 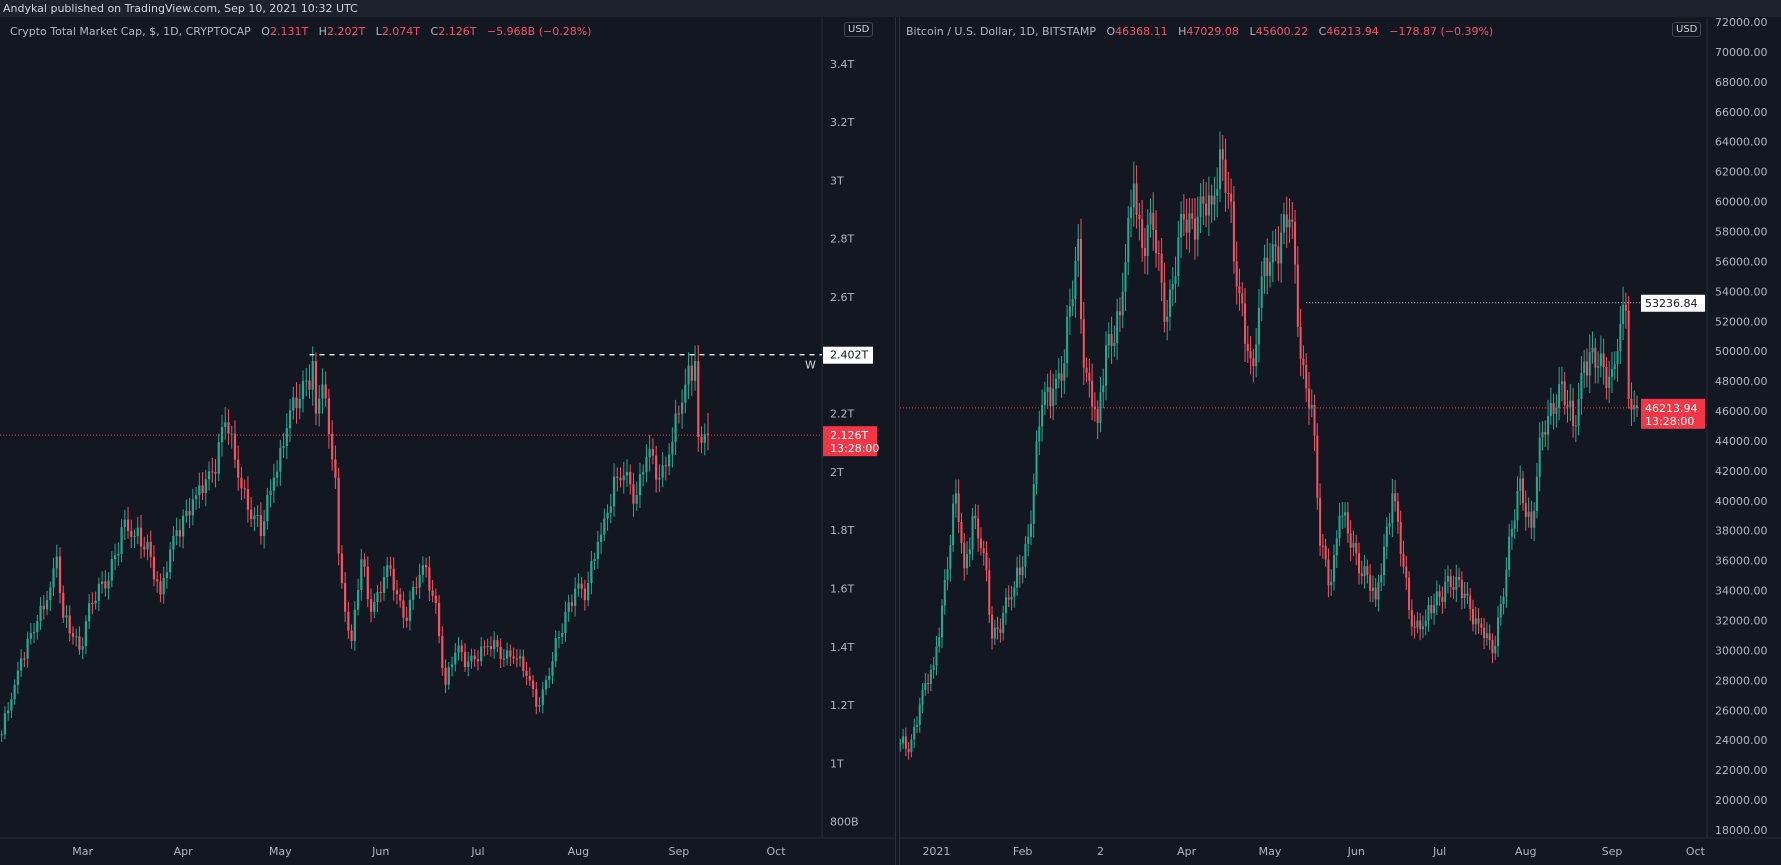 I want to click on price-tick-label: 68000.00, so click(x=1741, y=82).